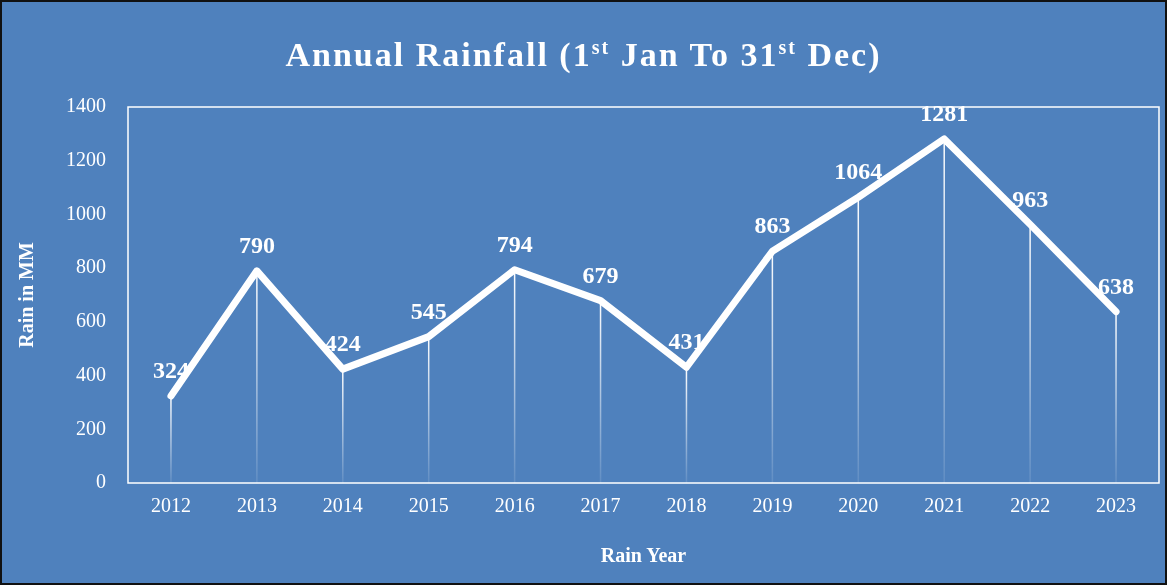 This screenshot has height=585, width=1167. What do you see at coordinates (86, 212) in the screenshot?
I see `y-tick-label: 1000` at bounding box center [86, 212].